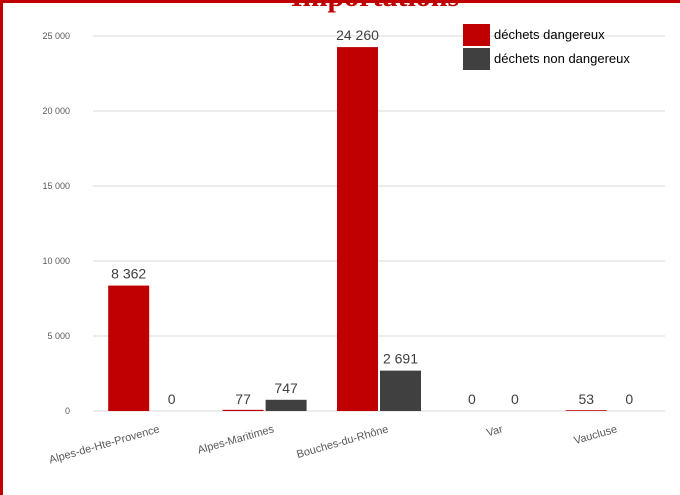 The image size is (680, 495). What do you see at coordinates (342, 442) in the screenshot?
I see `x-tick-label: Bouches-du-Rhône` at bounding box center [342, 442].